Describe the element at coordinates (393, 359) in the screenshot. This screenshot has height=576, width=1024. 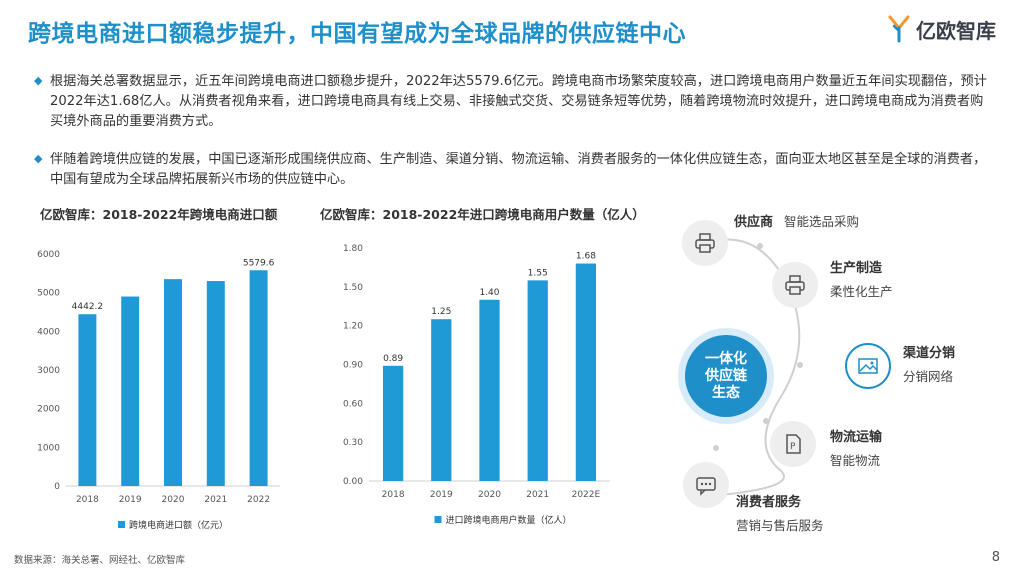
I see `data-label: 0.89` at that location.